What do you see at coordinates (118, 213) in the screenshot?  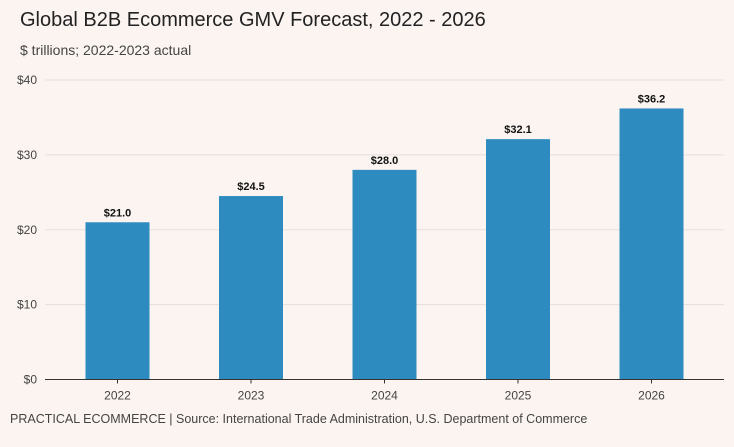 I see `data-label-2022: $21.0` at bounding box center [118, 213].